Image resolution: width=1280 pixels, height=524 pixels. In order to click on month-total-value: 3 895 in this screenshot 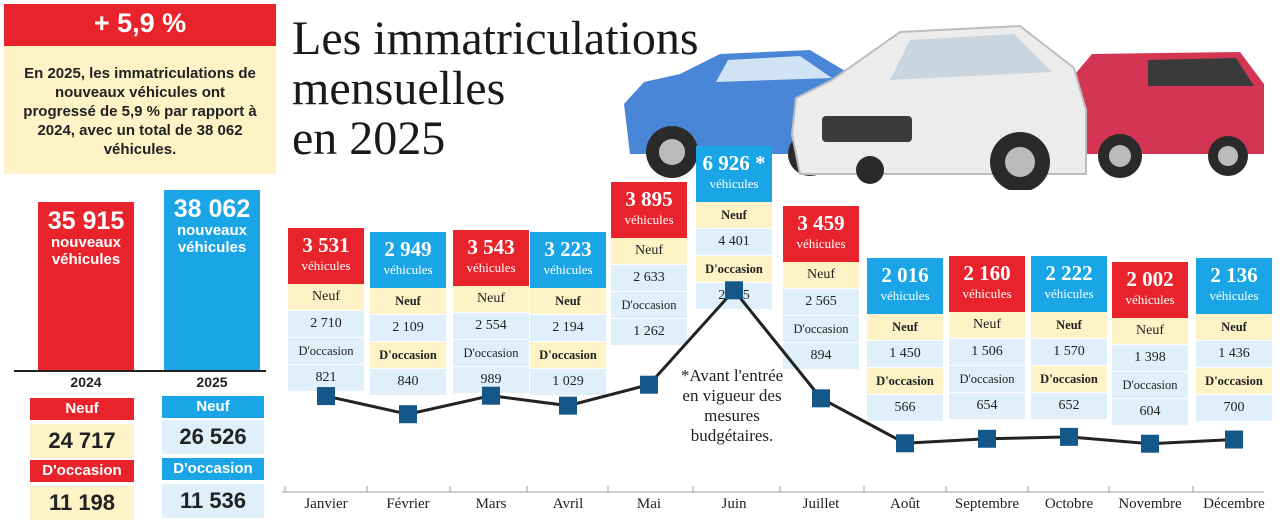, I will do `click(649, 199)`.